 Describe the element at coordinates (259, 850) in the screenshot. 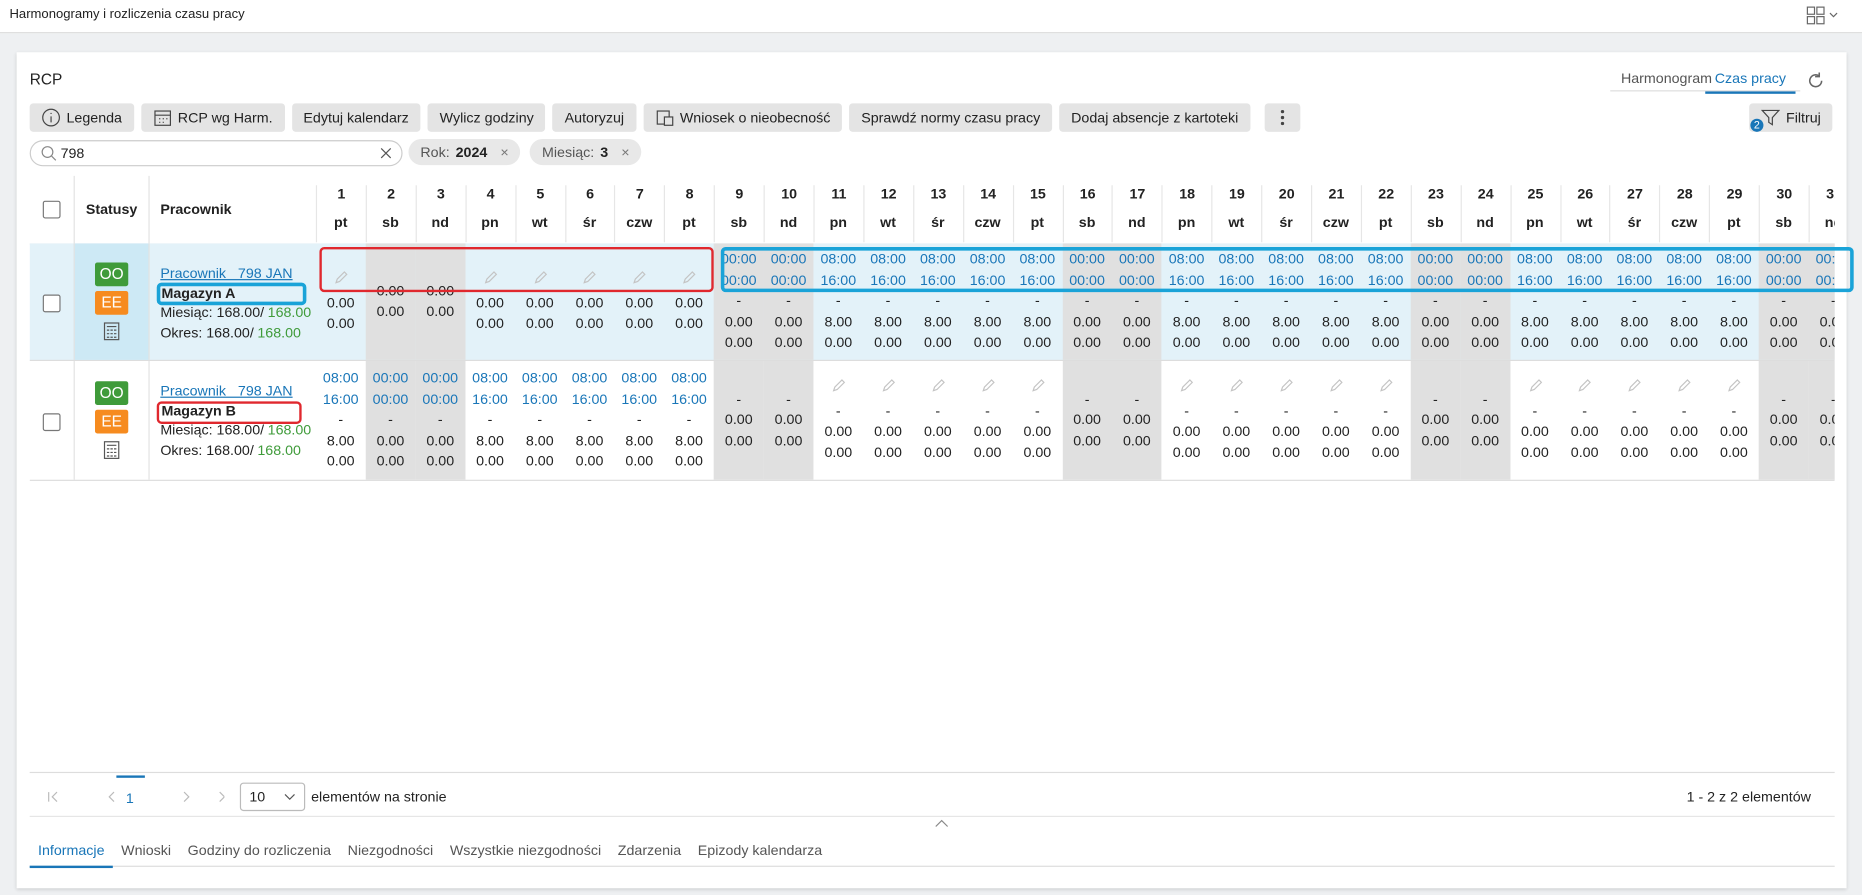

I see `bottom-tab: Godziny do rozliczenia` at that location.